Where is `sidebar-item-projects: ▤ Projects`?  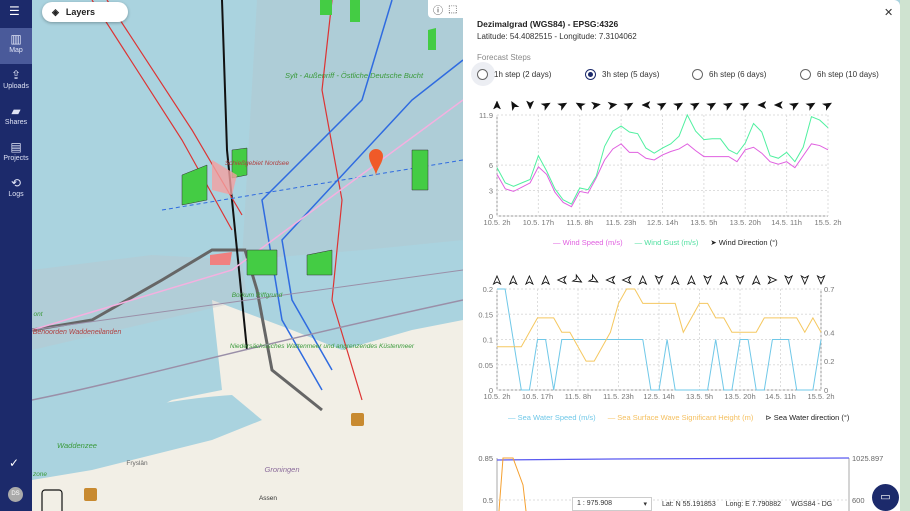
sidebar-item-projects: ▤ Projects is located at coordinates (16, 154).